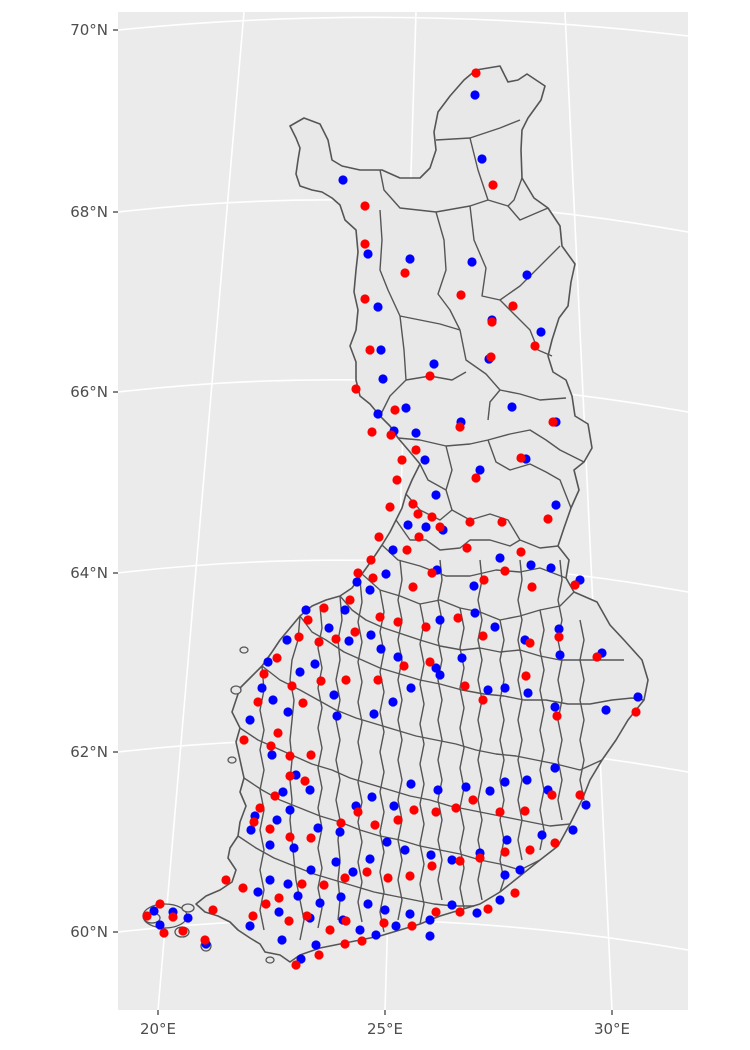 This screenshot has height=1050, width=750. What do you see at coordinates (232, 760) in the screenshot?
I see `coastal-island` at bounding box center [232, 760].